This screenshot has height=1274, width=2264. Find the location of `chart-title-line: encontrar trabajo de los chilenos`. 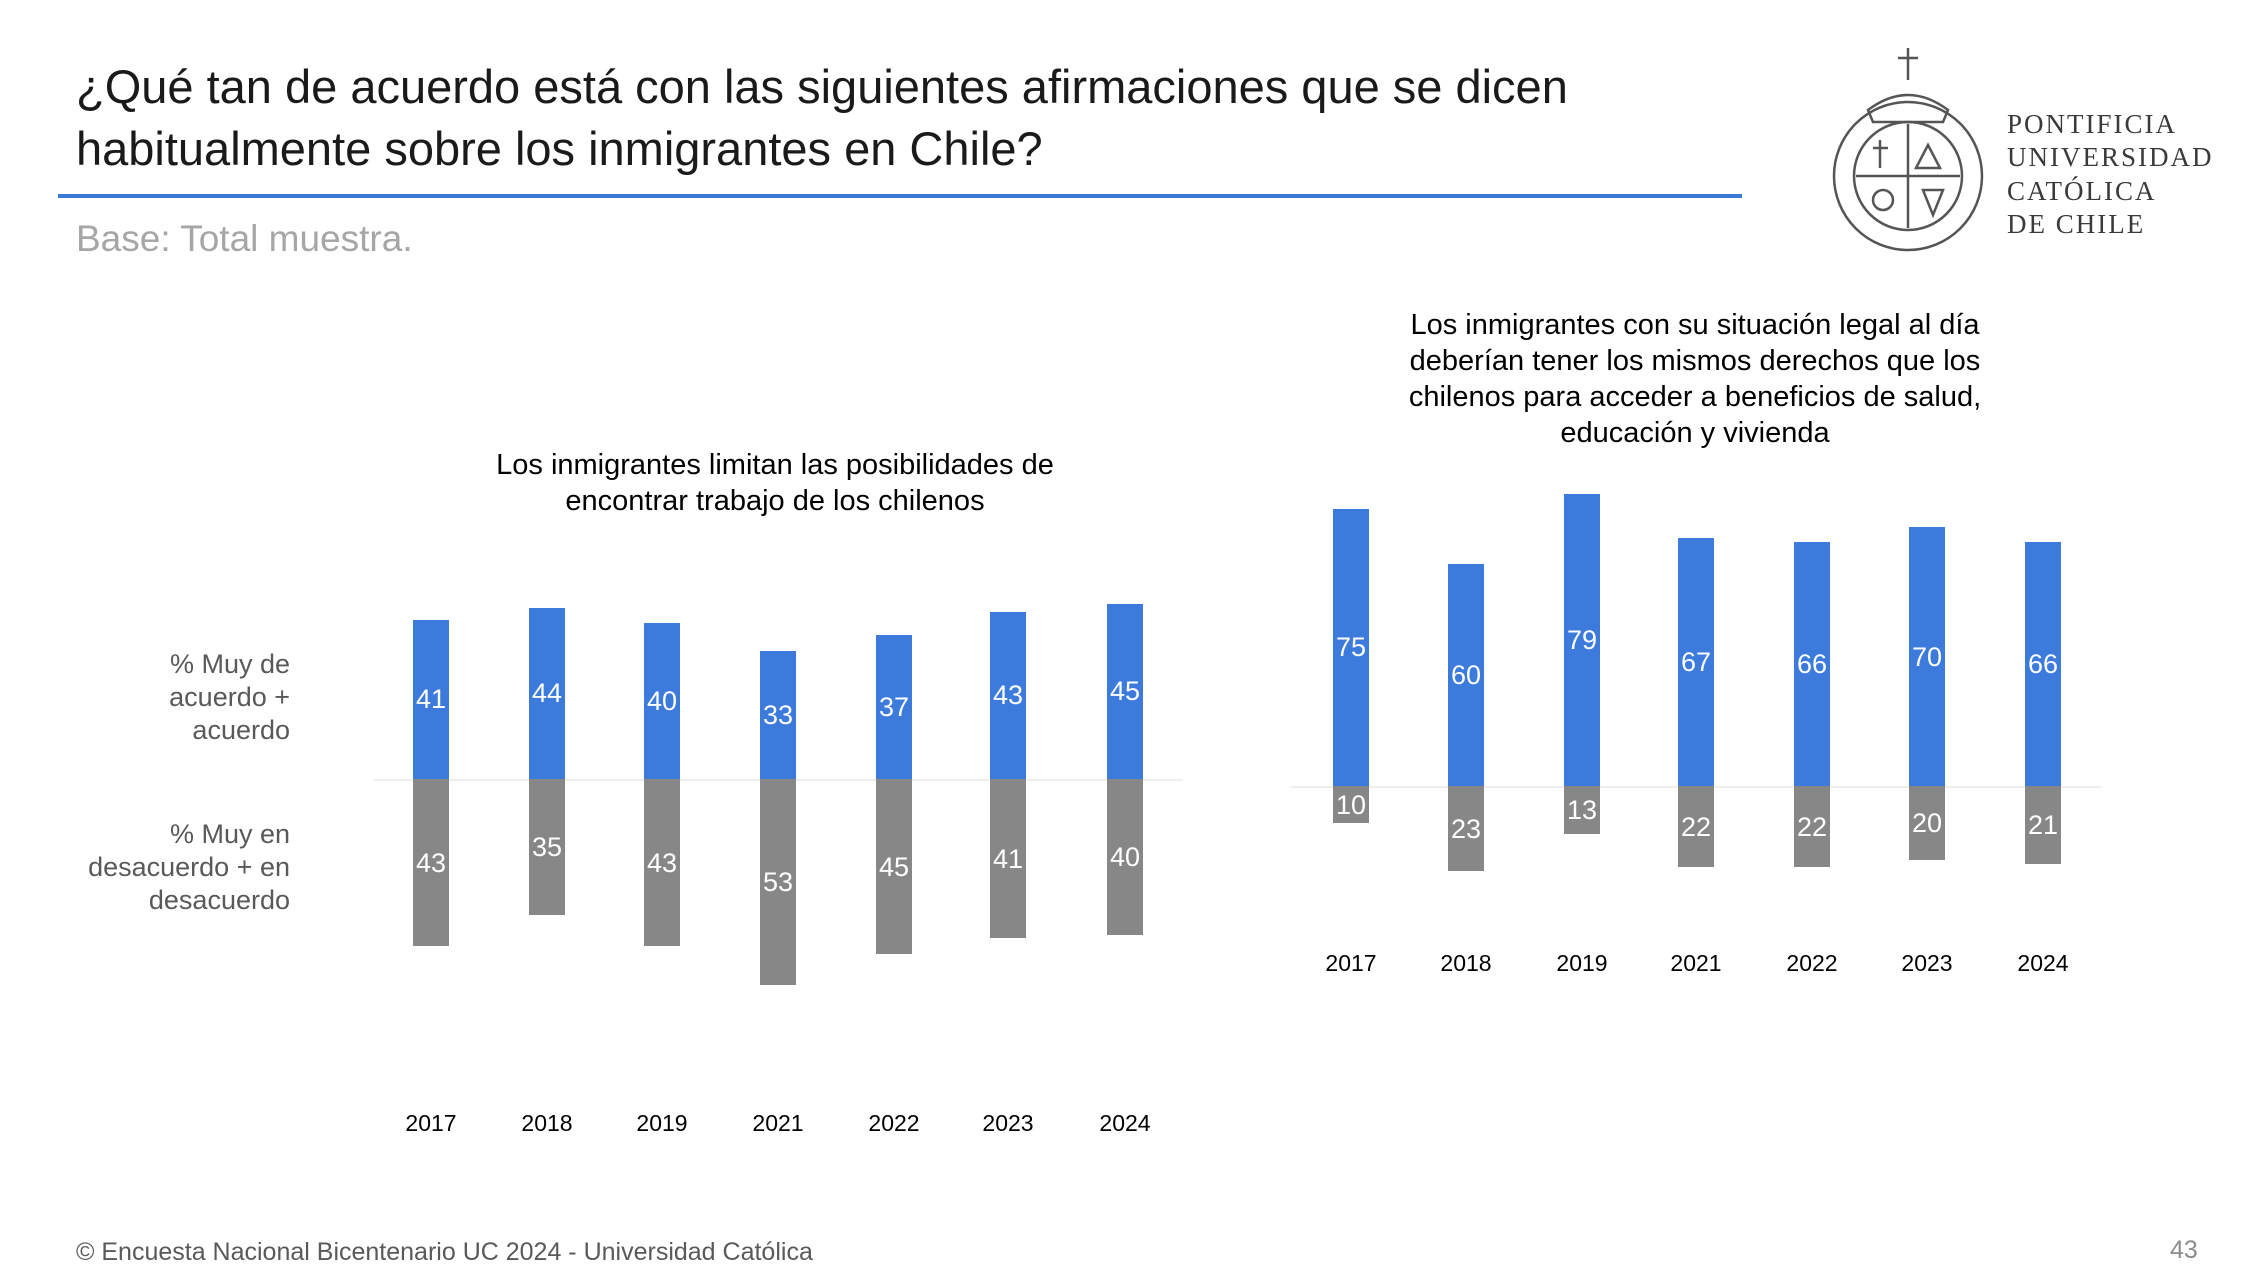

chart-title-line: encontrar trabajo de los chilenos is located at coordinates (775, 501).